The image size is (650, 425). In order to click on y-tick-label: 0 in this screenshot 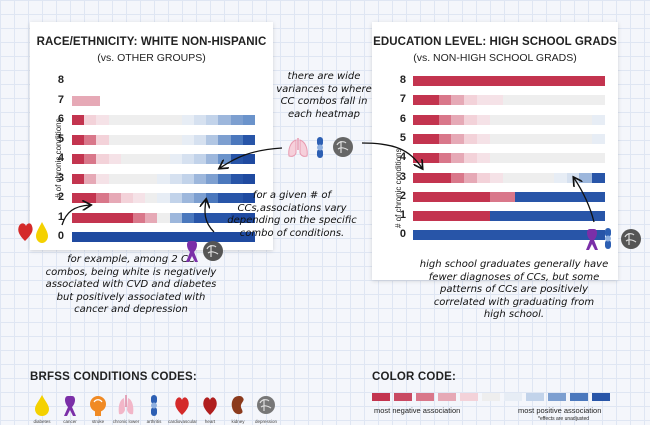, I will do `click(402, 234)`.